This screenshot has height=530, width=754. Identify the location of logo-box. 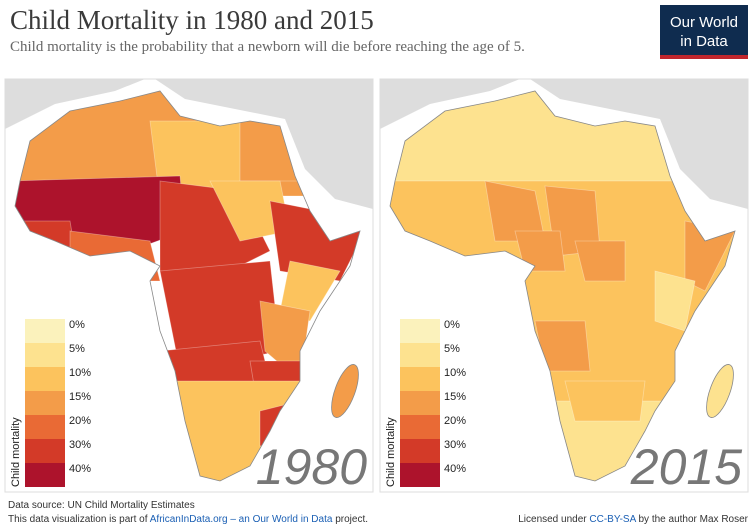
(704, 30).